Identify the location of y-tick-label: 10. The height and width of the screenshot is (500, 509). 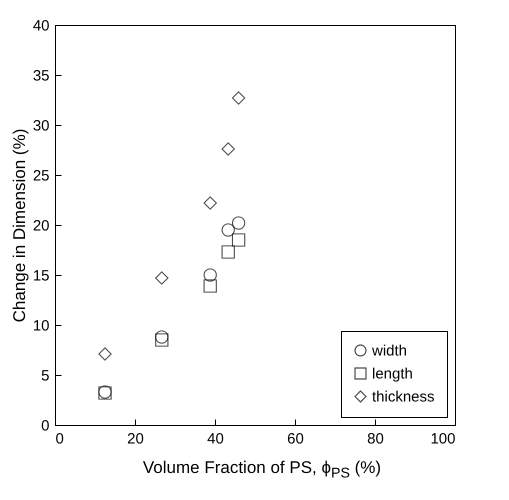
(41, 326).